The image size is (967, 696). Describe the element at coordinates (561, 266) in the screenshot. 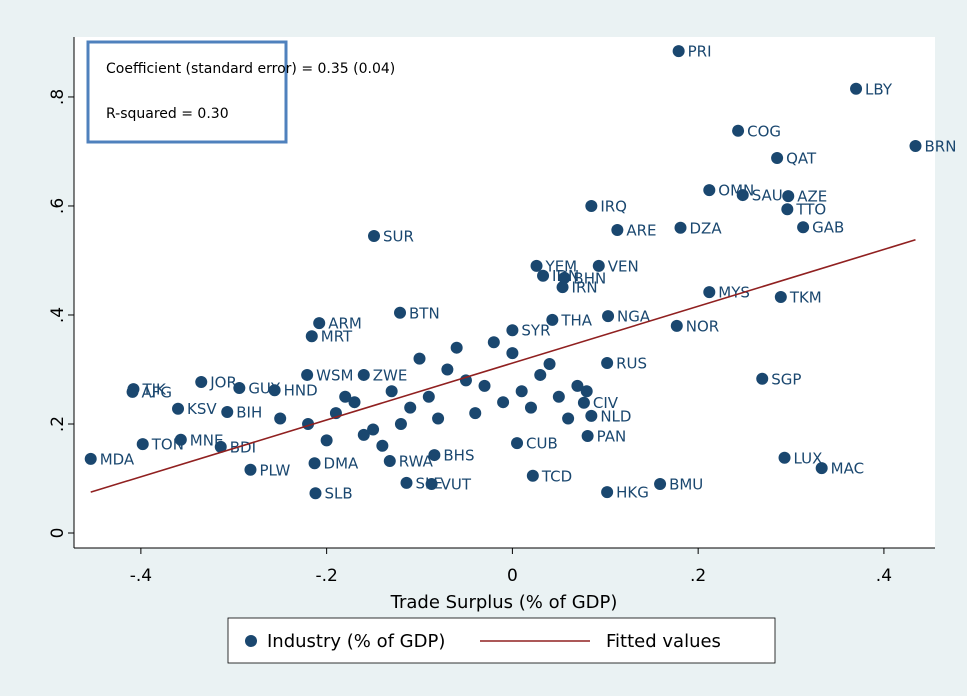

I see `point-label: YEM` at that location.